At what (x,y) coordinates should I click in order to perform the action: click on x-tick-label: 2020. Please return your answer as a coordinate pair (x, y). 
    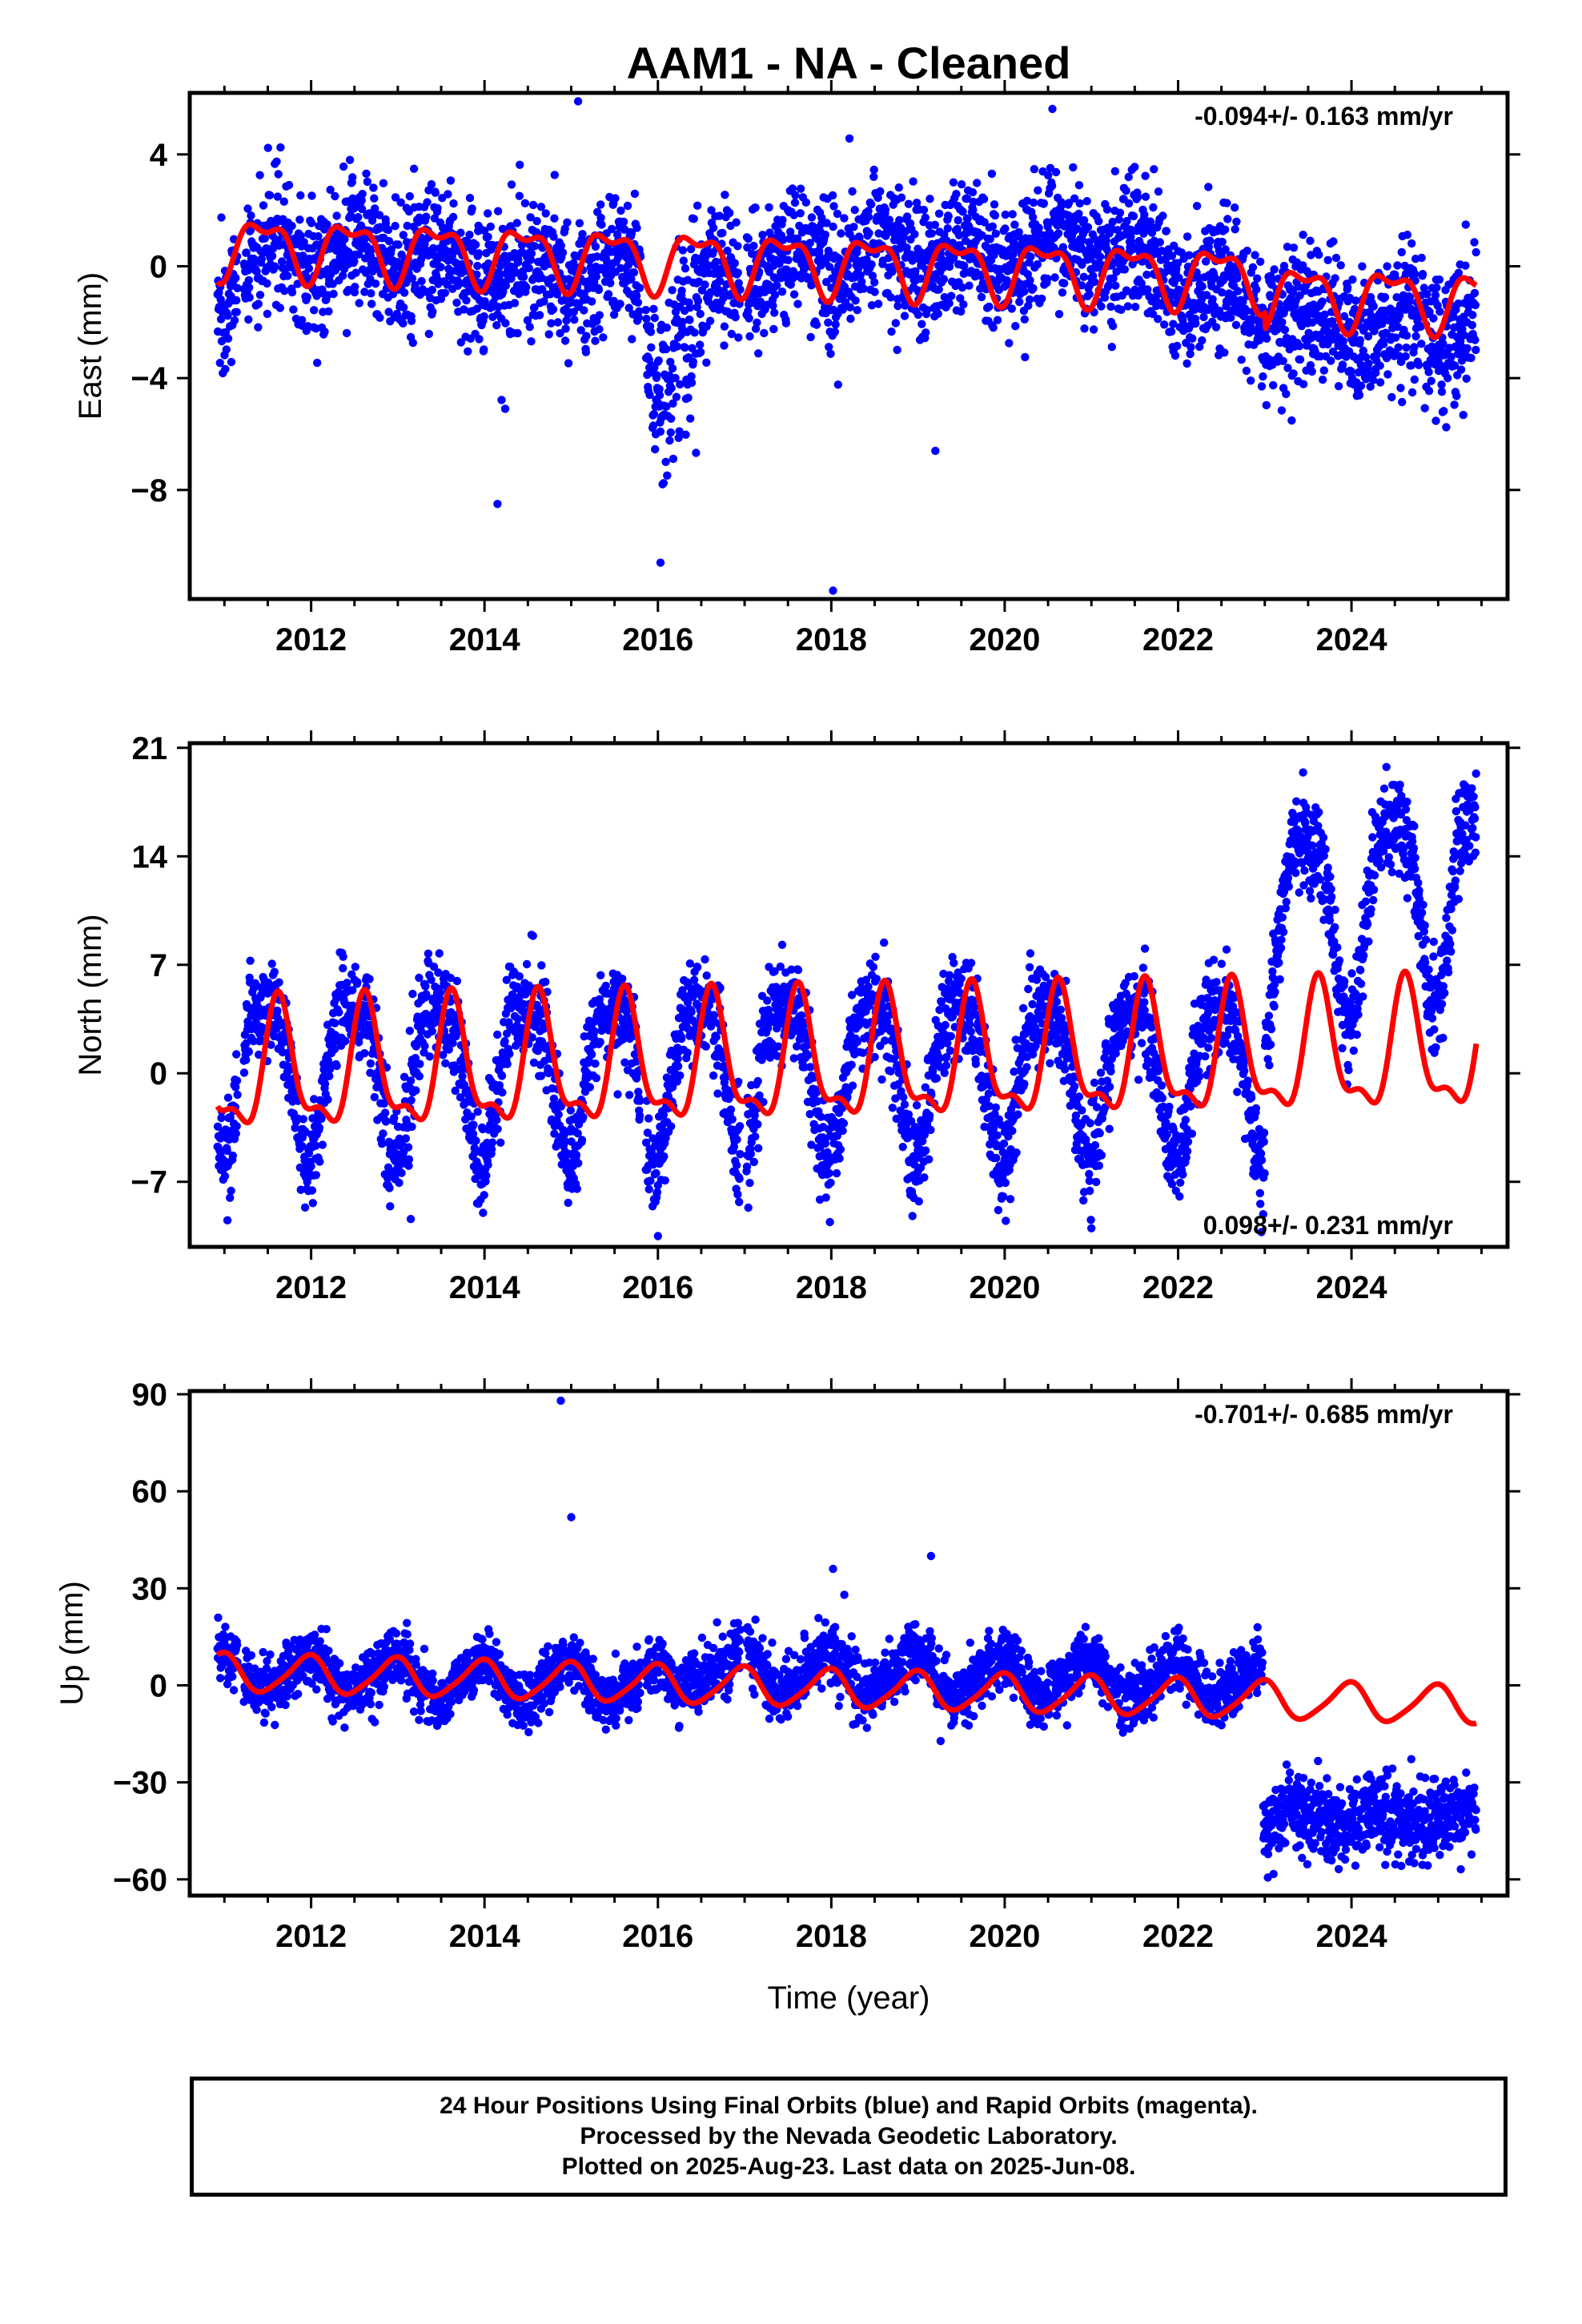
    Looking at the image, I should click on (1005, 639).